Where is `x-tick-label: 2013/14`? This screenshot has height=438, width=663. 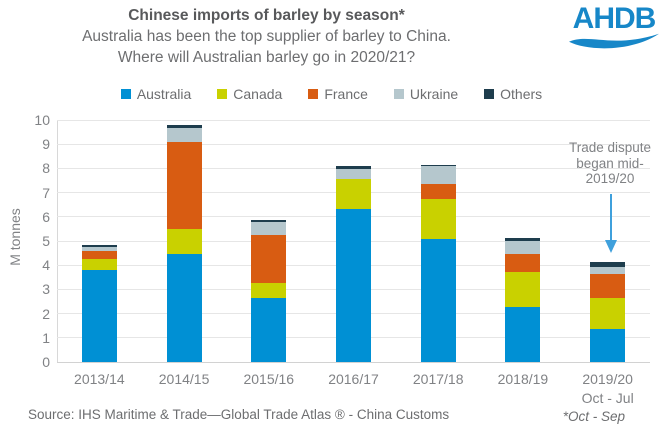 x-tick-label: 2013/14 is located at coordinates (99, 379).